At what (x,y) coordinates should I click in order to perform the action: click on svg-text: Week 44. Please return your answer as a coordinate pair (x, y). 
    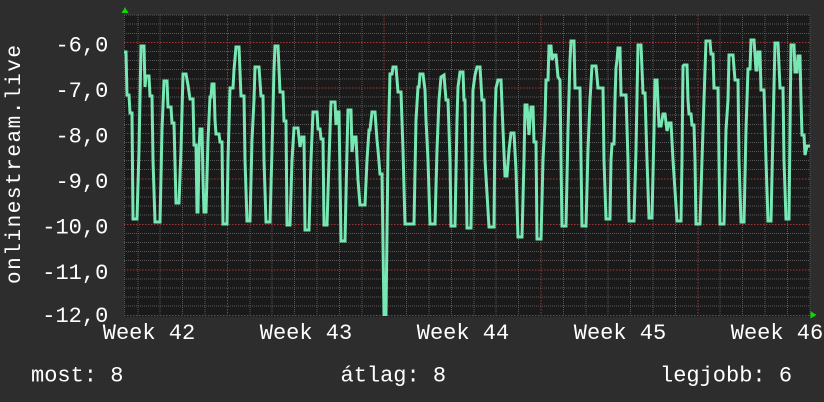
    Looking at the image, I should click on (463, 333).